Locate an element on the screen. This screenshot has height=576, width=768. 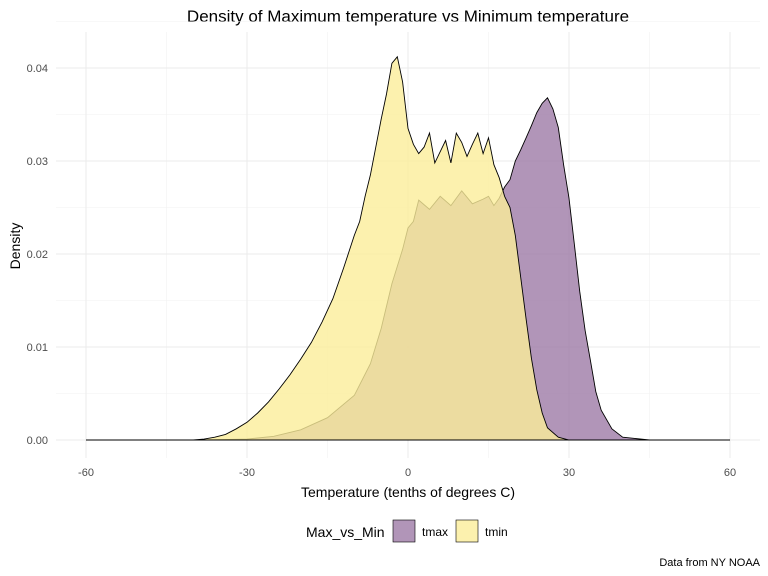
legend-label-tmin: tmin is located at coordinates (496, 532).